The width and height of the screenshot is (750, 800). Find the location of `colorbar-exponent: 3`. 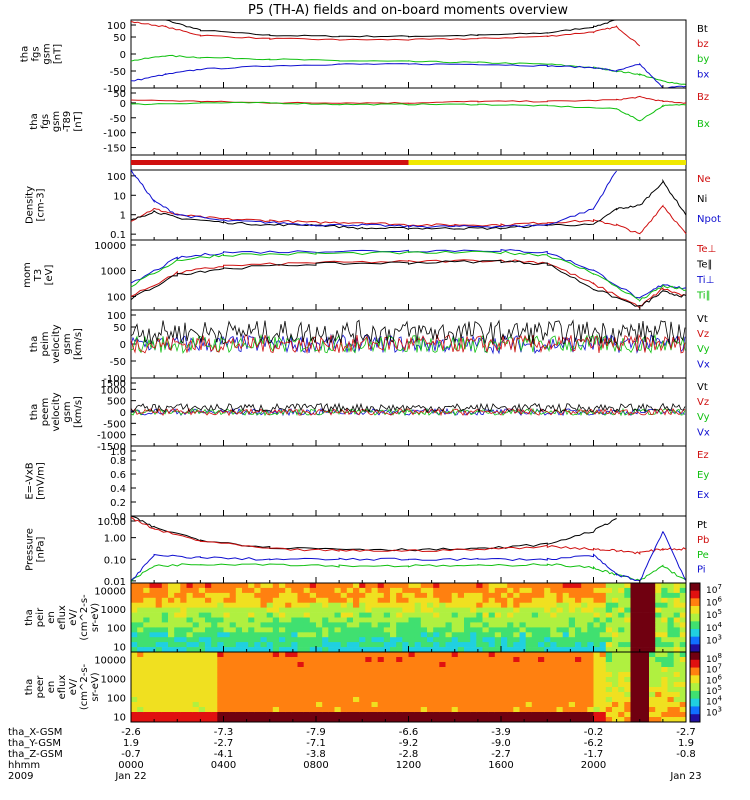

colorbar-exponent: 3 is located at coordinates (719, 637).